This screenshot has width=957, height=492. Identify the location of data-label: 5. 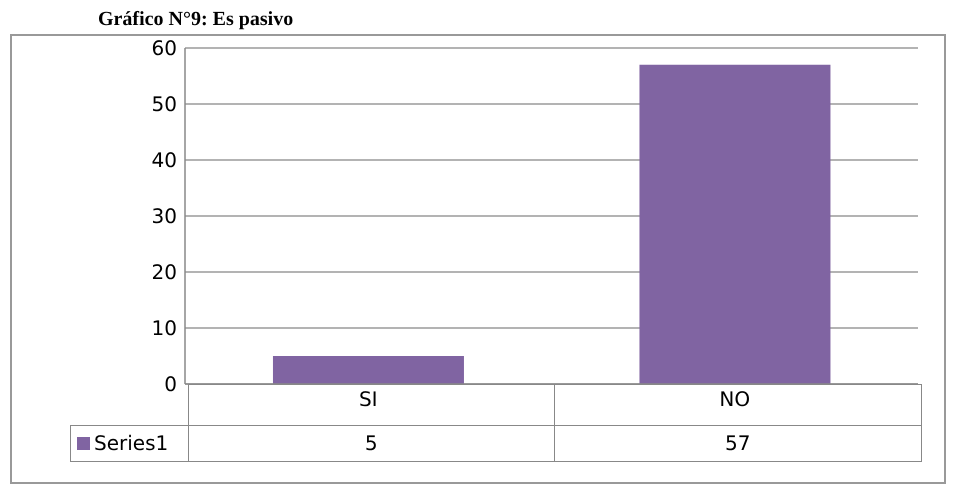
(371, 443).